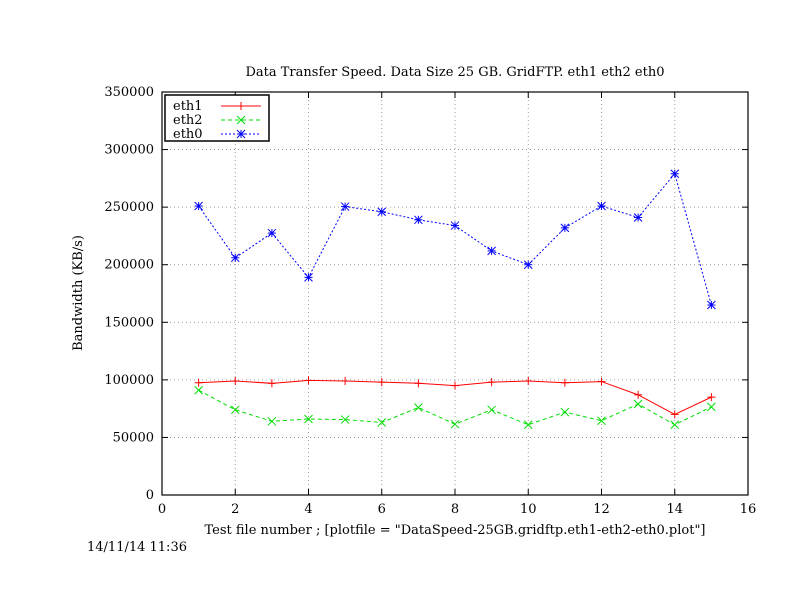 The image size is (792, 612). Describe the element at coordinates (129, 207) in the screenshot. I see `y-tick-label: 250000` at that location.